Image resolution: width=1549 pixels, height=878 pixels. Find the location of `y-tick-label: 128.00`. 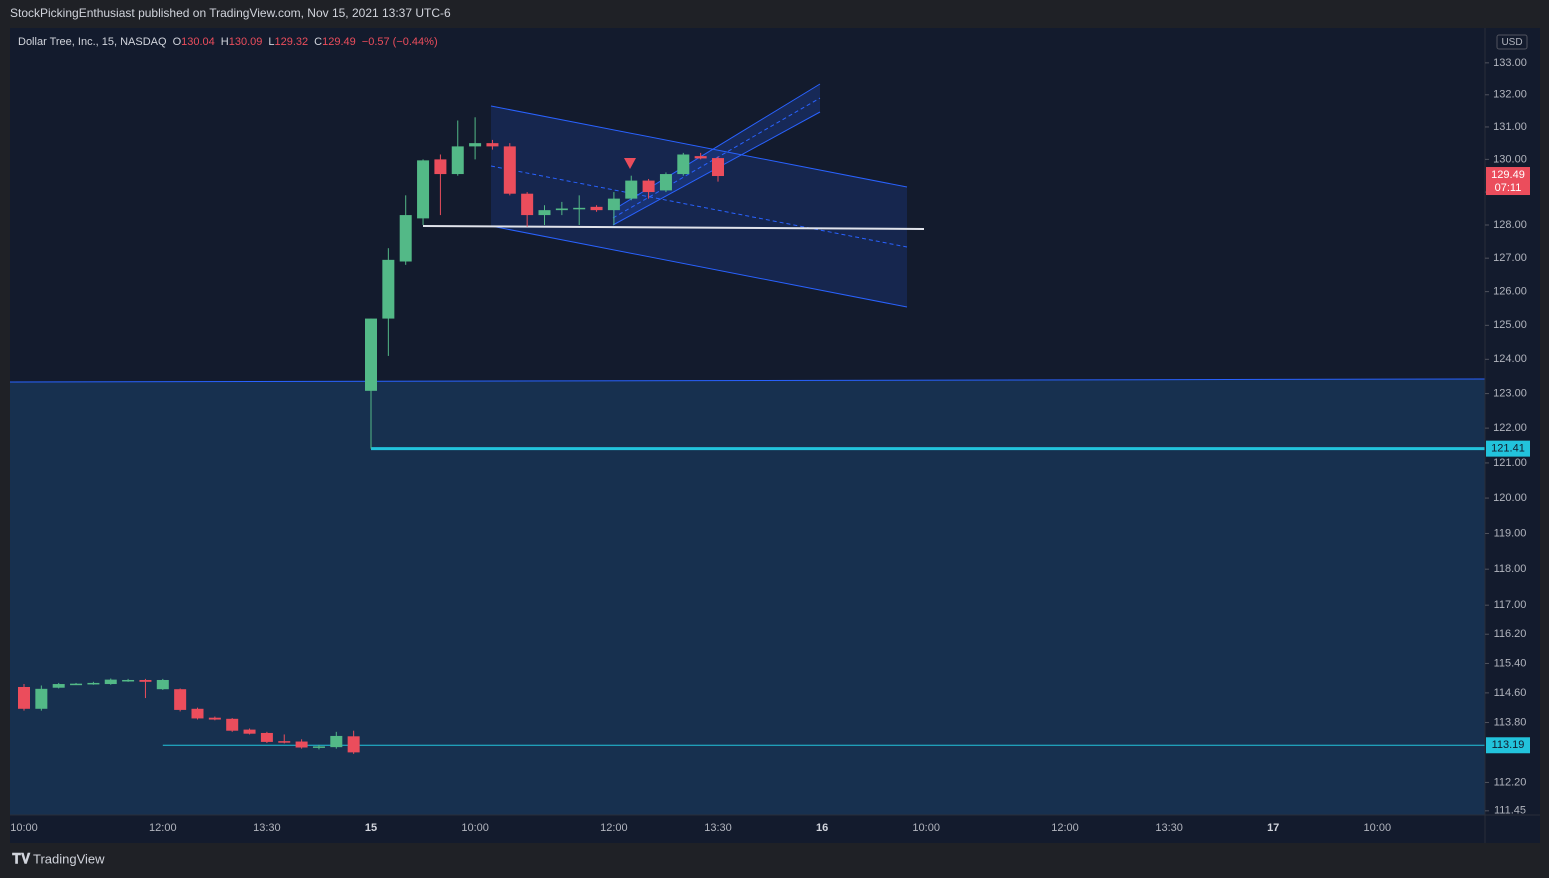

y-tick-label: 128.00 is located at coordinates (1510, 225).